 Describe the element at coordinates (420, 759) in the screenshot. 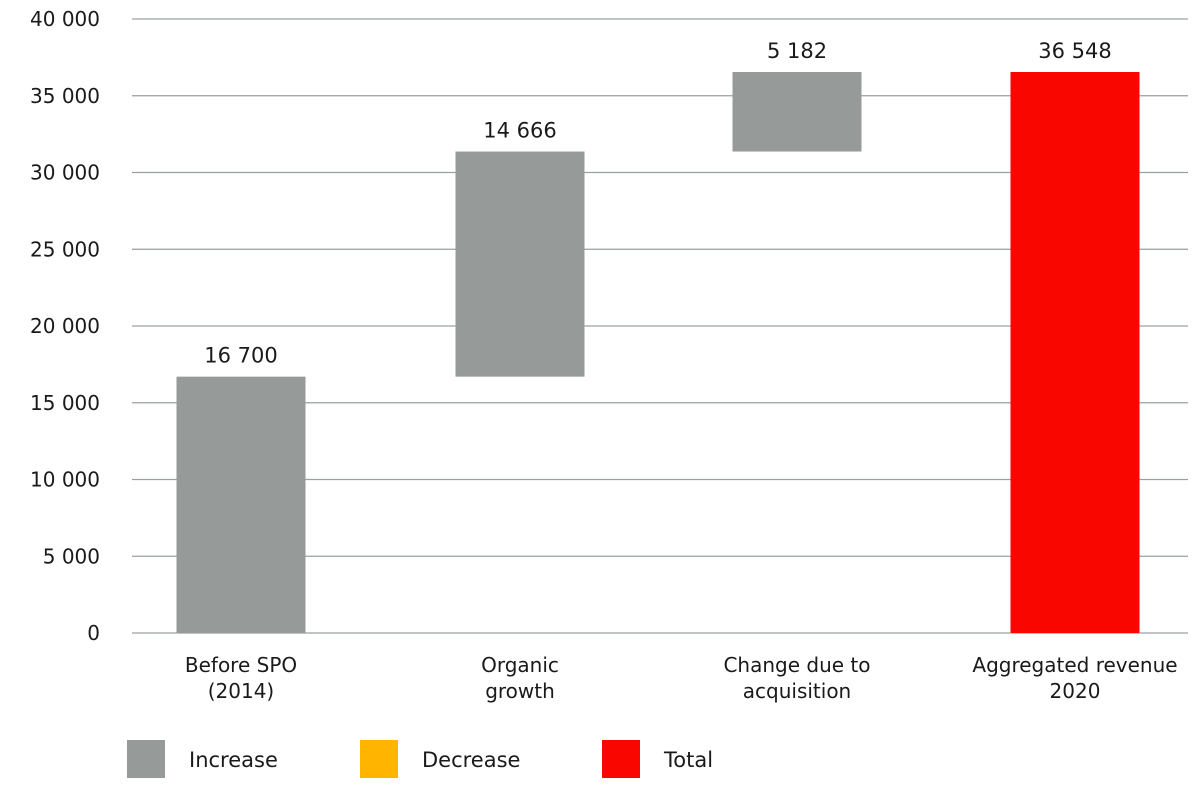

I see `legend: Increase Decrease Total` at that location.